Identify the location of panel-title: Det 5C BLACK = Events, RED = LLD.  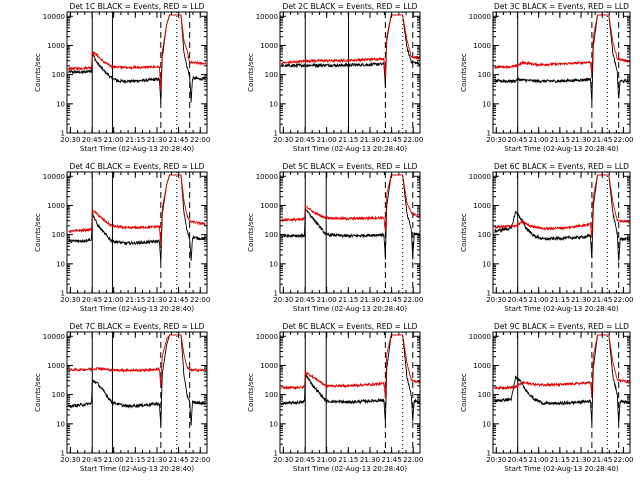
(350, 166).